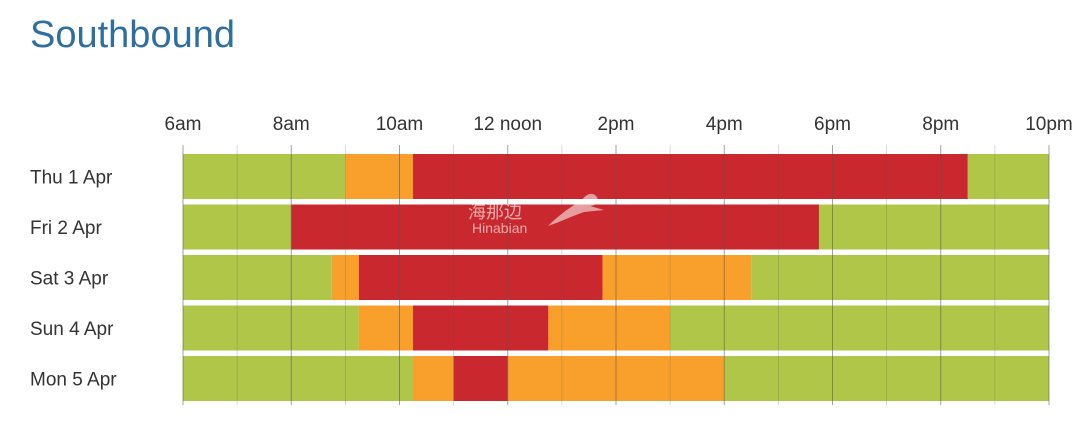 The width and height of the screenshot is (1080, 429). Describe the element at coordinates (183, 124) in the screenshot. I see `x-tick-label: 6am` at that location.